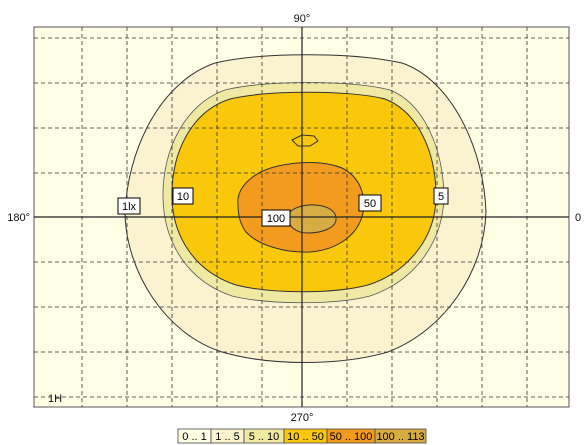 This screenshot has width=584, height=445. I want to click on contour-label-100: 100, so click(276, 218).